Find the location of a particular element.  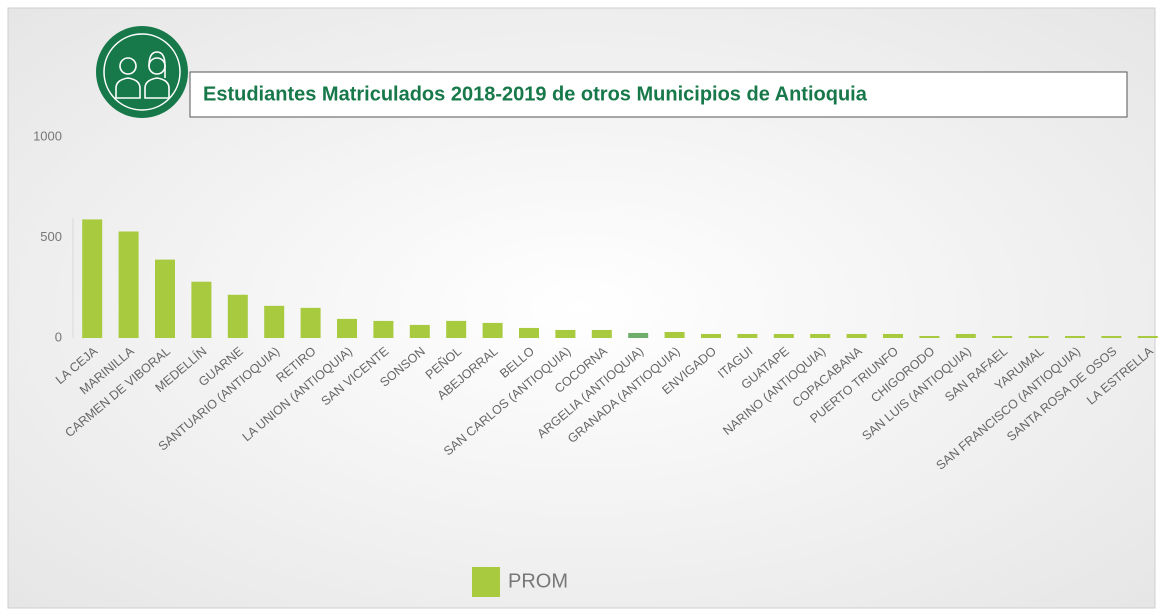

legend-label: PROM is located at coordinates (538, 581).